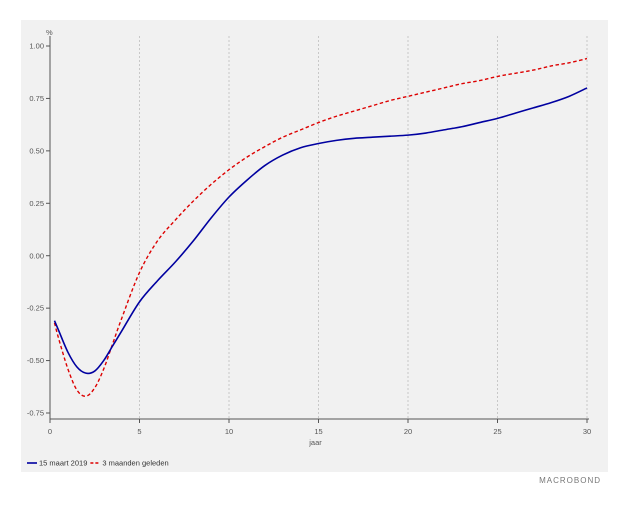  Describe the element at coordinates (36, 255) in the screenshot. I see `y-tick-label: 0.00` at that location.